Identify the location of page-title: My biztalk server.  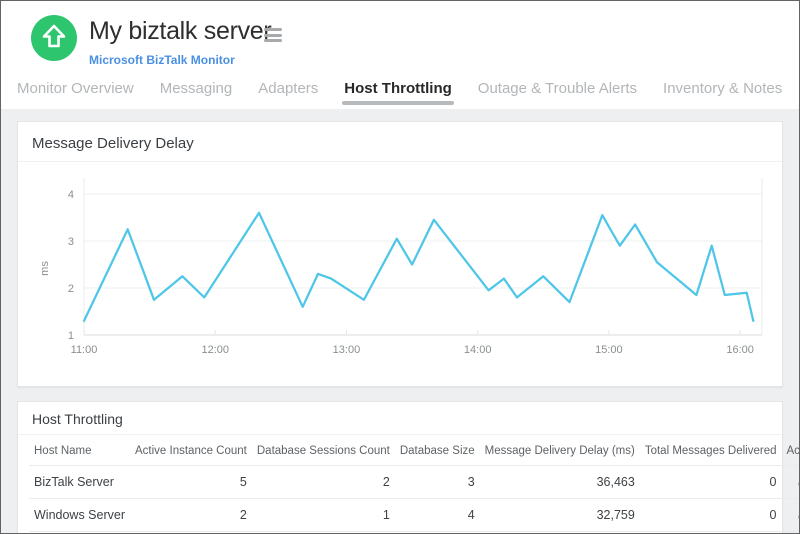
(180, 31).